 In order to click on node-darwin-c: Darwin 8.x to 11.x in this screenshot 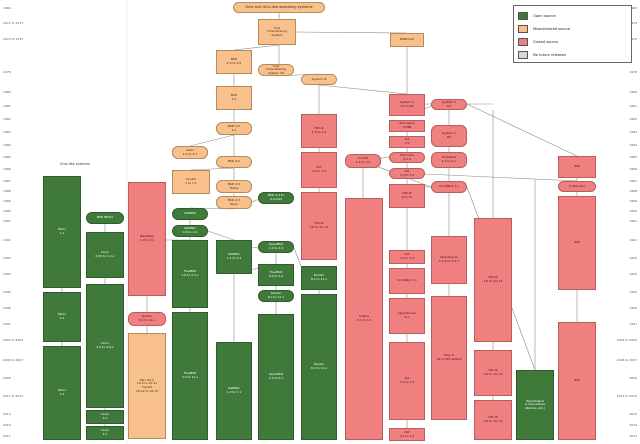, I will do `click(147, 319)`.